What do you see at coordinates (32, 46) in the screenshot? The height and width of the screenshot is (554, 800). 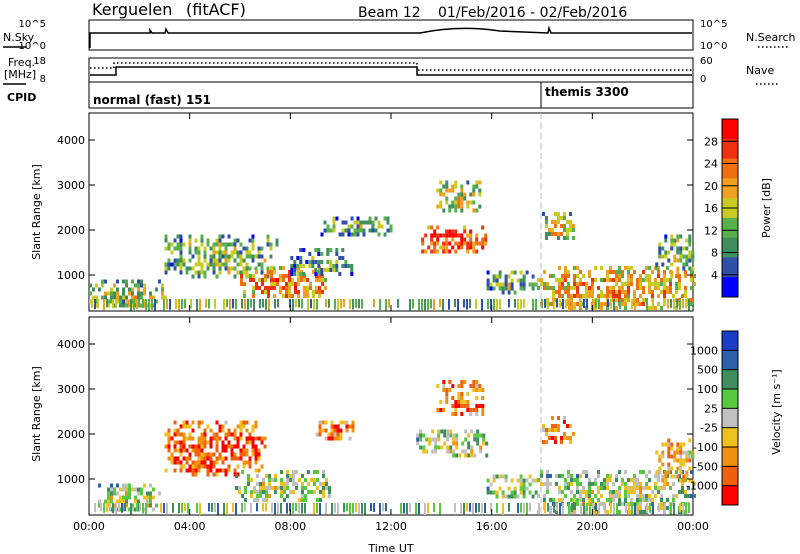 I see `nsky-tick-bottom: 10^0` at bounding box center [32, 46].